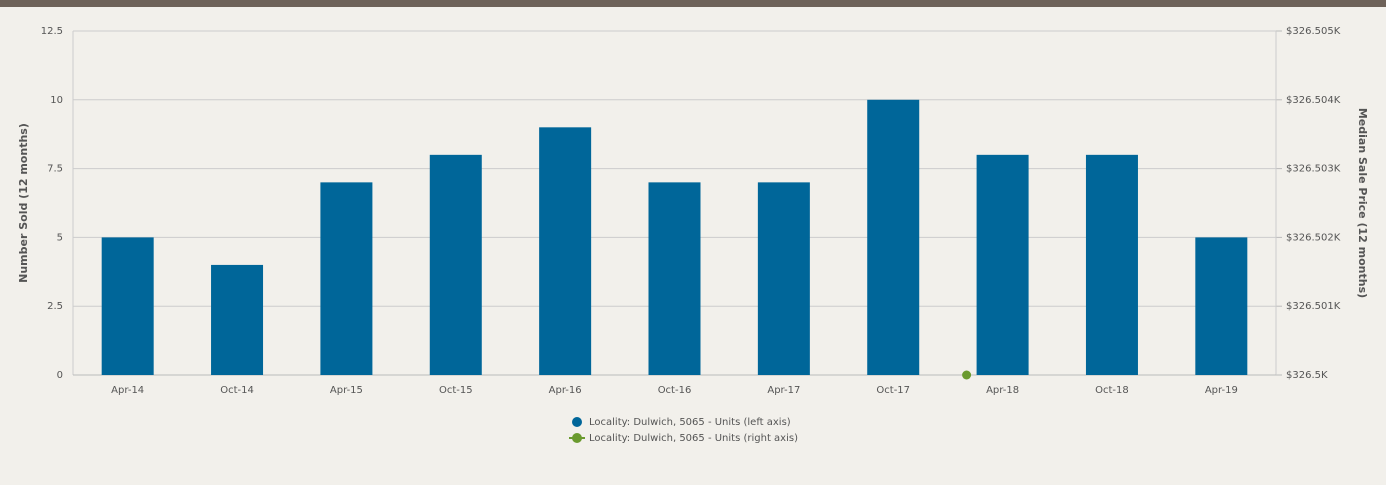 The height and width of the screenshot is (485, 1386). What do you see at coordinates (893, 390) in the screenshot?
I see `x-tick-label: Oct-17` at bounding box center [893, 390].